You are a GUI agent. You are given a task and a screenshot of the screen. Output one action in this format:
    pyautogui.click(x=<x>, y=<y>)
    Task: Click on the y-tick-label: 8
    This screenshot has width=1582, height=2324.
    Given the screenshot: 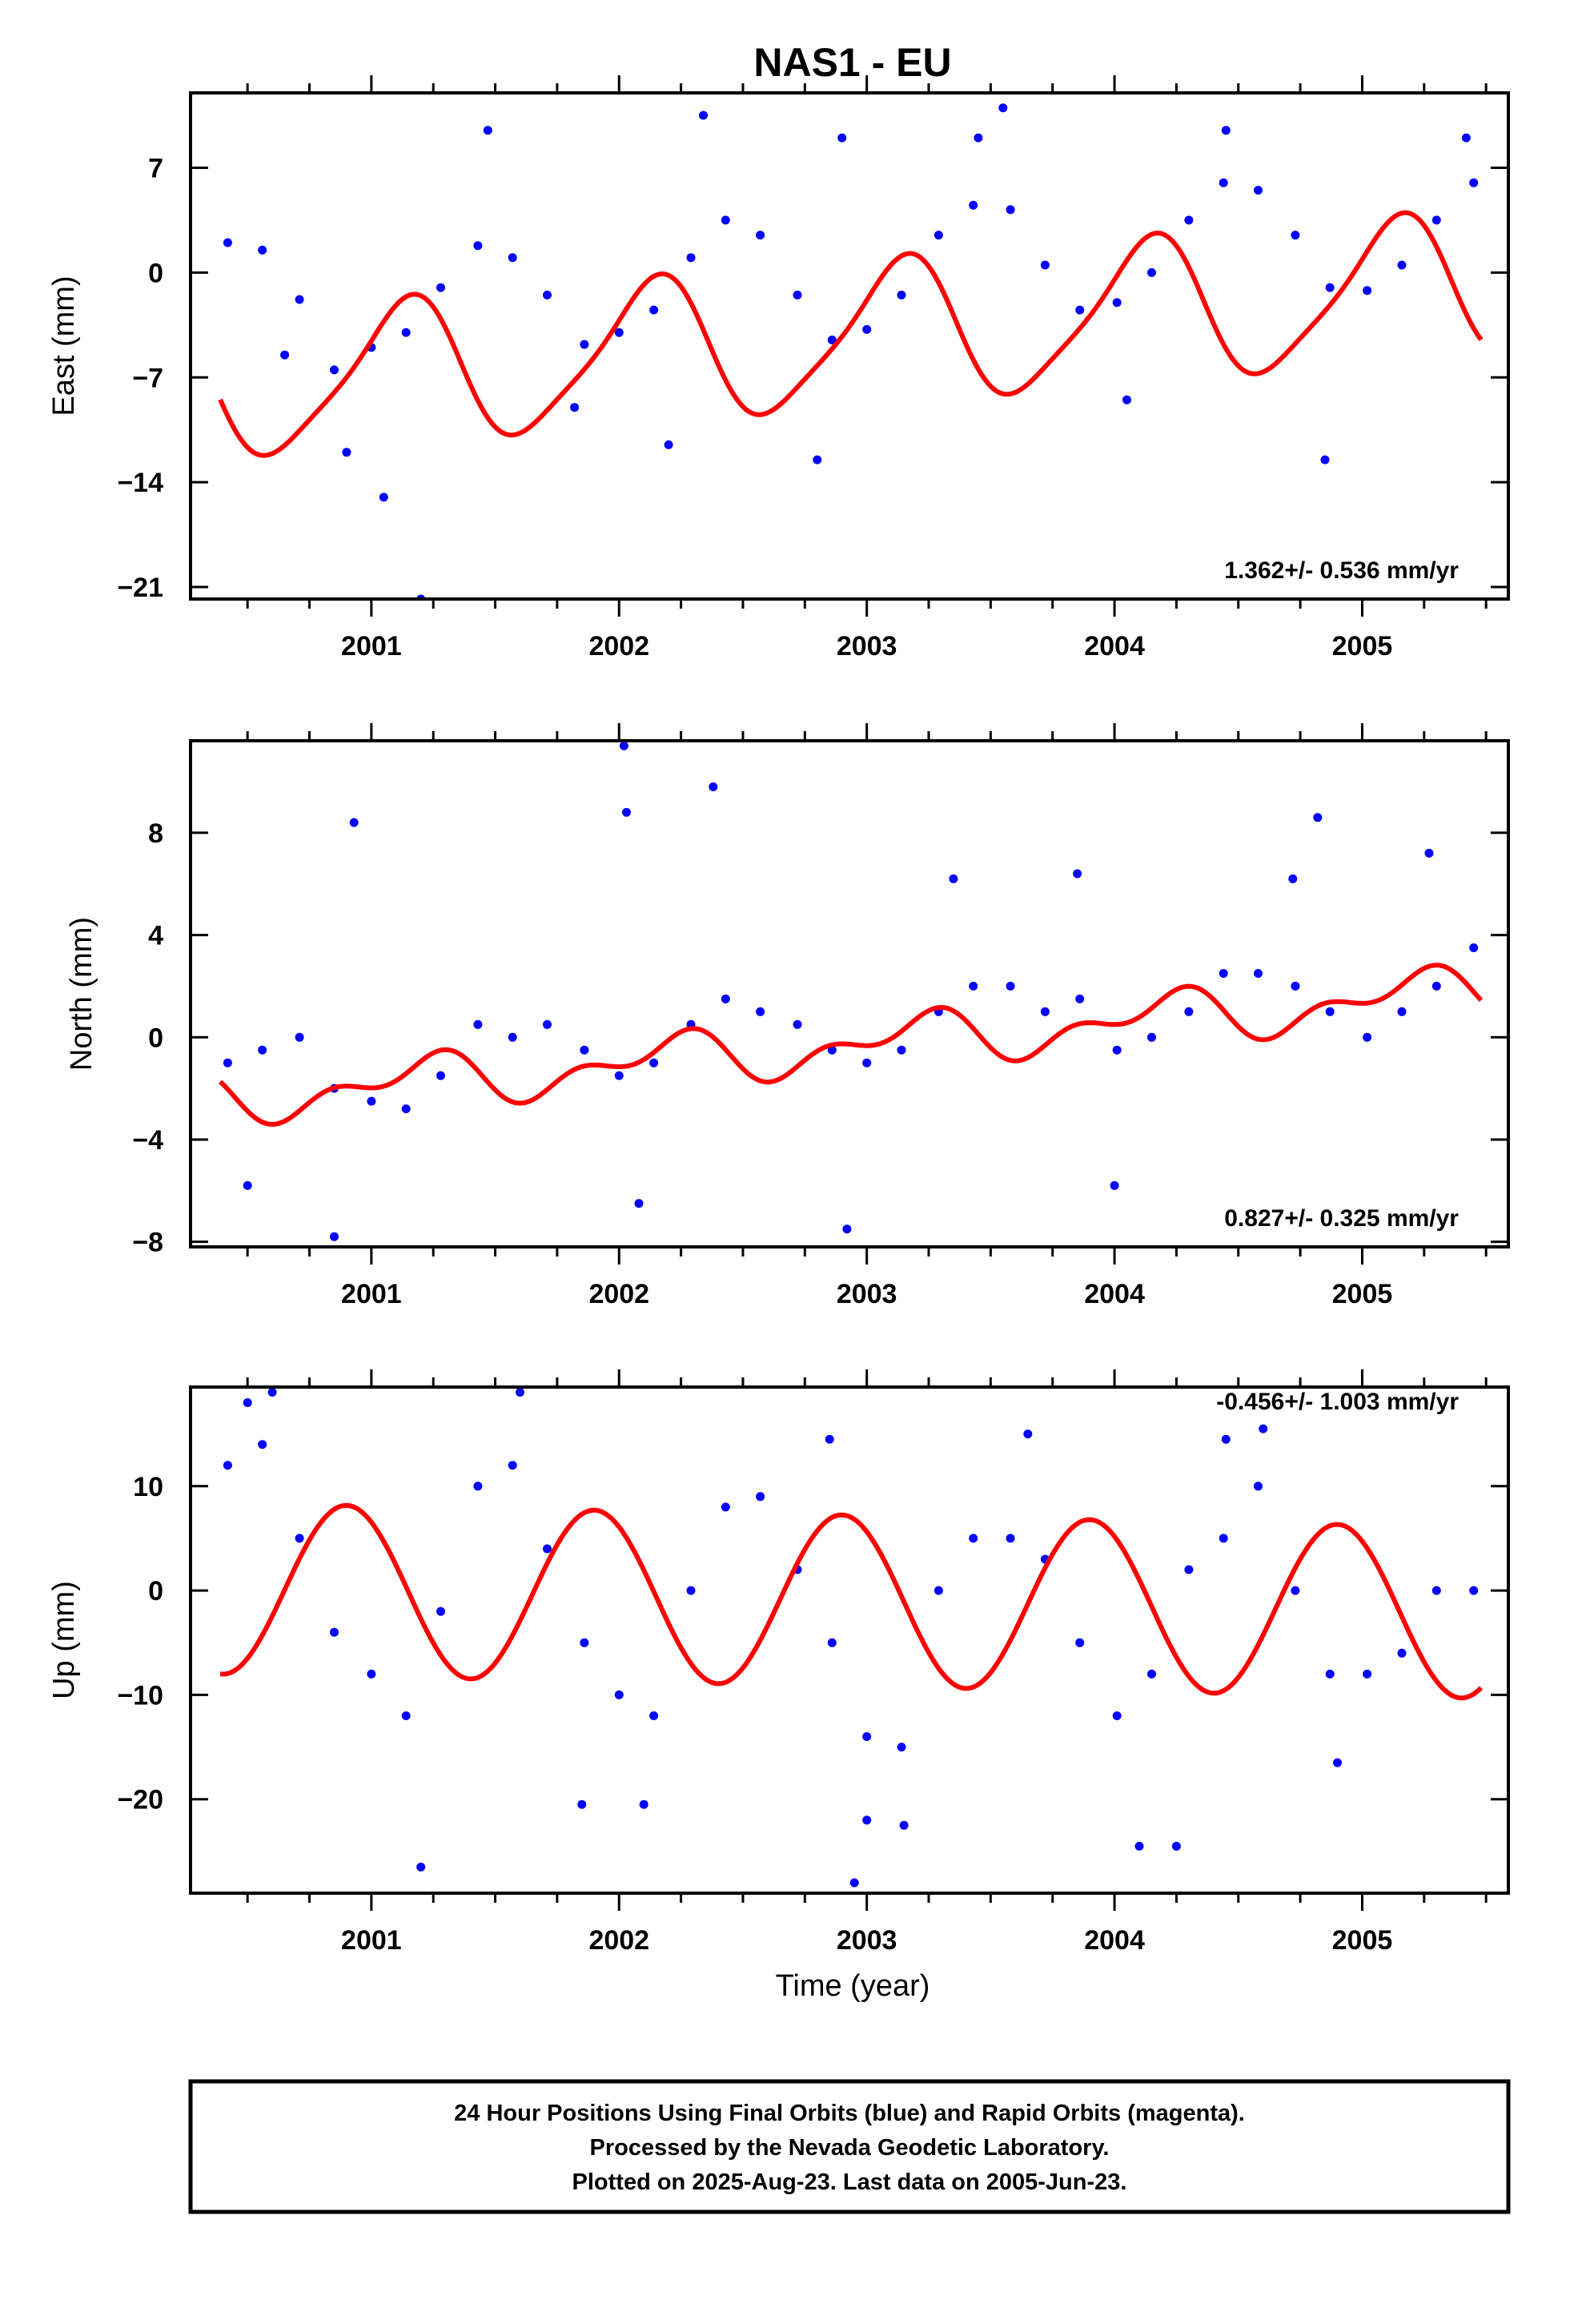 What is the action you would take?
    pyautogui.click(x=155, y=833)
    